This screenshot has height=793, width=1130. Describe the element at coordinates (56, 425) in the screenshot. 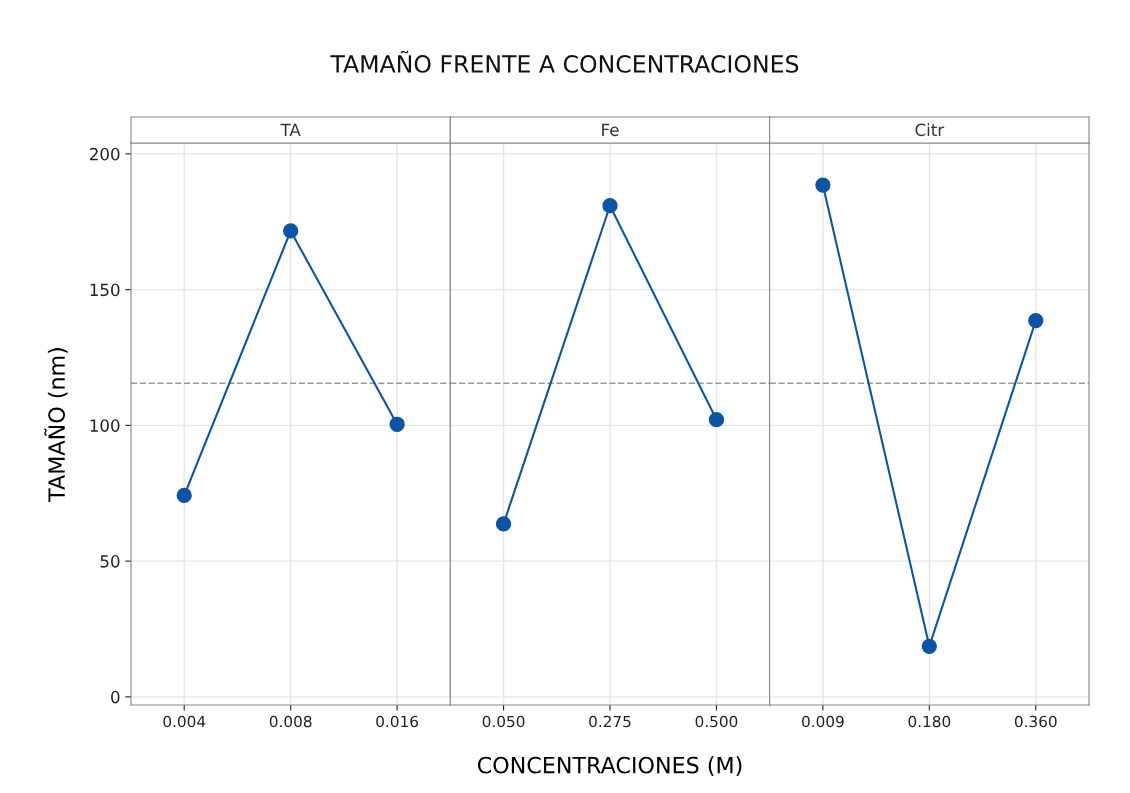

I see `y-axis-title: TAMAÑO (nm)` at that location.